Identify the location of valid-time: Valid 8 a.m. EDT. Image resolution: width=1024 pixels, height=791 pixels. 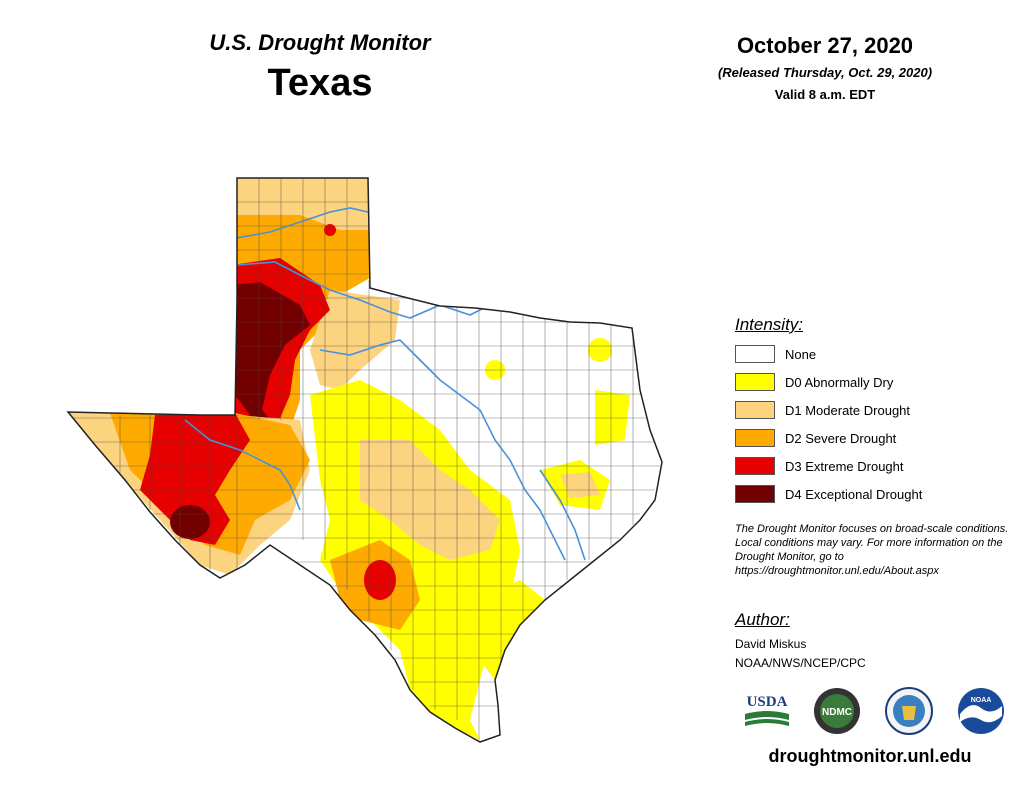
(825, 94).